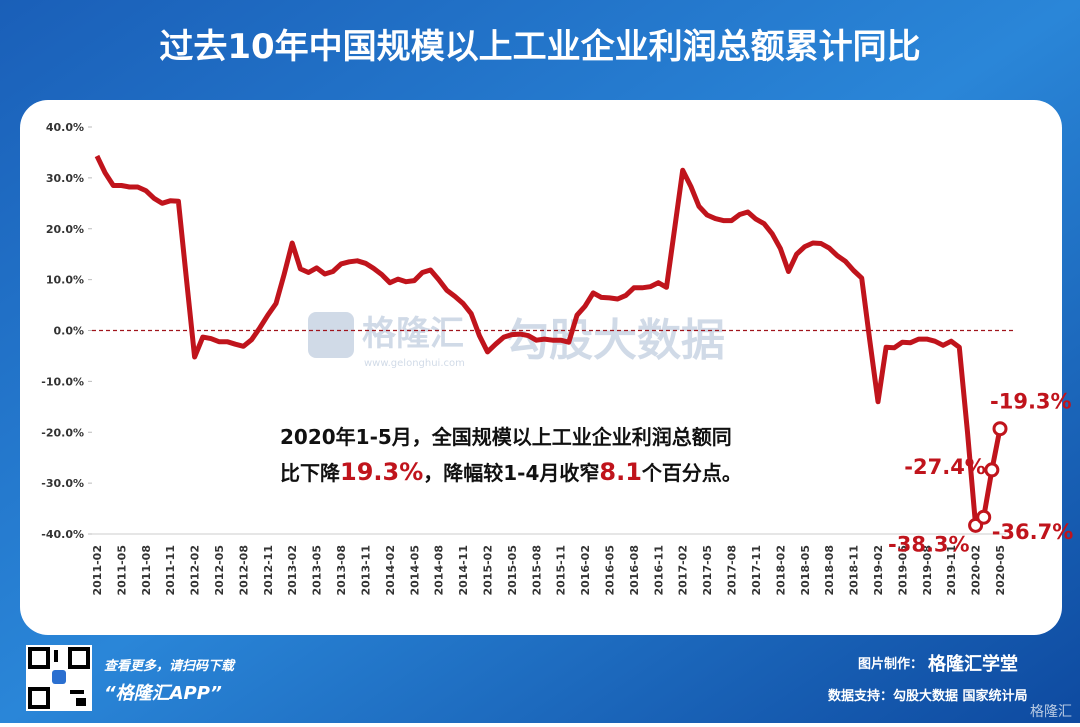  Describe the element at coordinates (487, 570) in the screenshot. I see `x-tick-label: 2015-02` at that location.